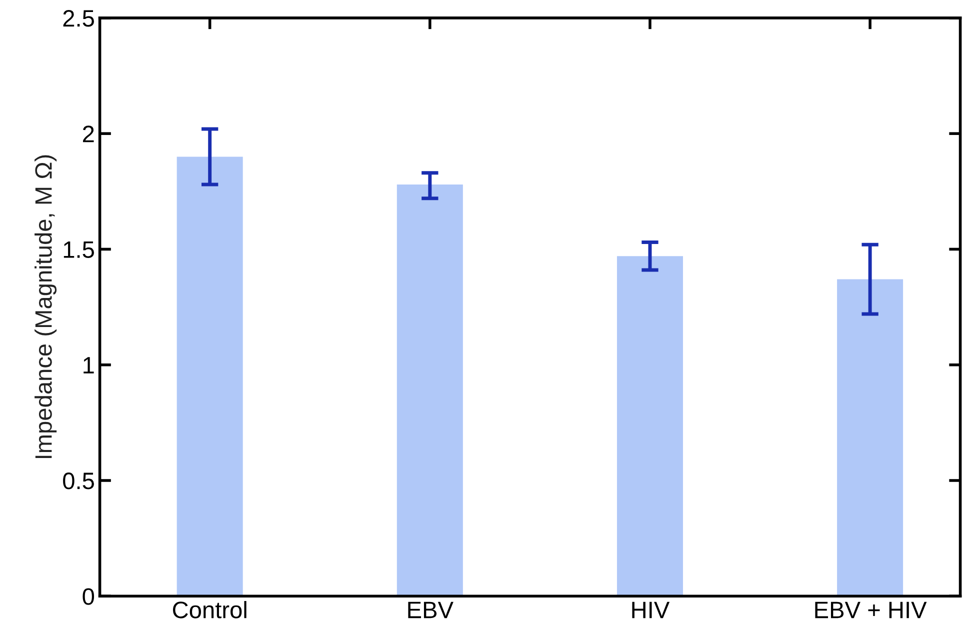  I want to click on y-tick-label: 2, so click(88, 134).